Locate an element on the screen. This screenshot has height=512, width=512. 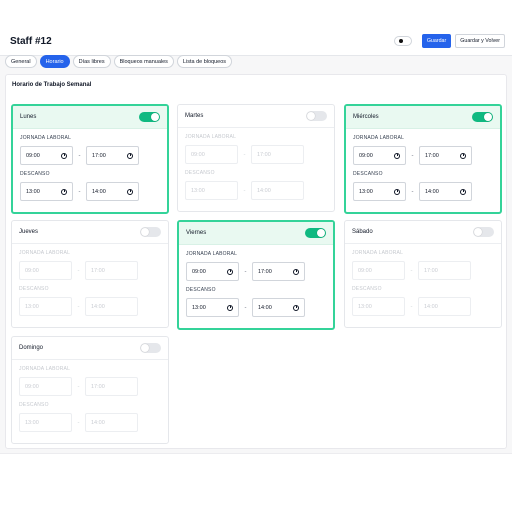
day-name: Domingo is located at coordinates (31, 348).